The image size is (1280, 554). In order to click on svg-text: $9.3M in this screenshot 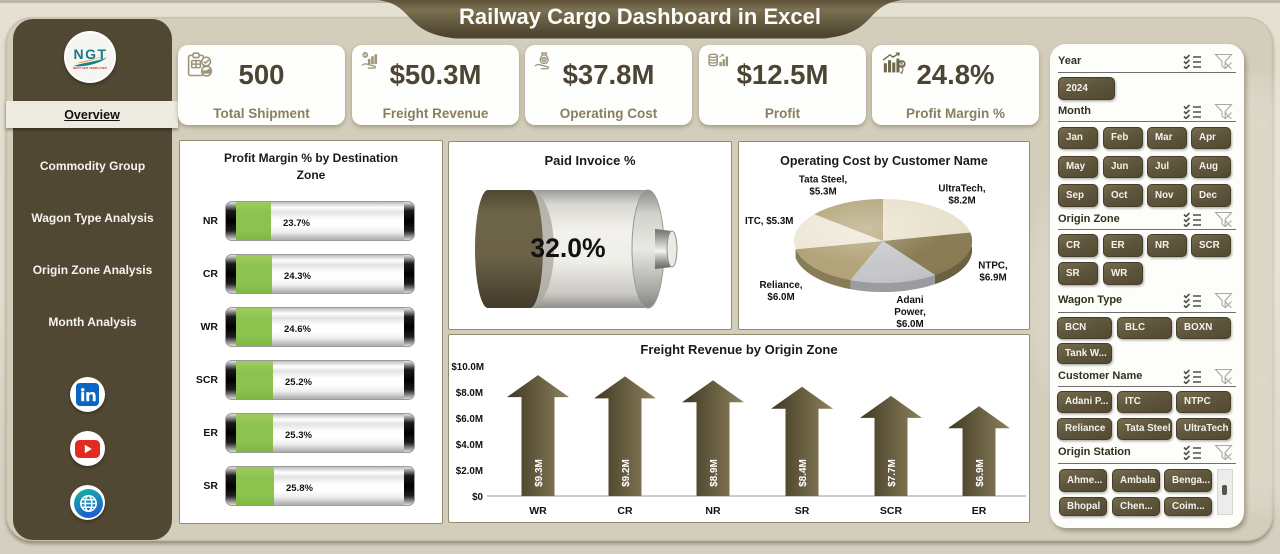, I will do `click(539, 473)`.